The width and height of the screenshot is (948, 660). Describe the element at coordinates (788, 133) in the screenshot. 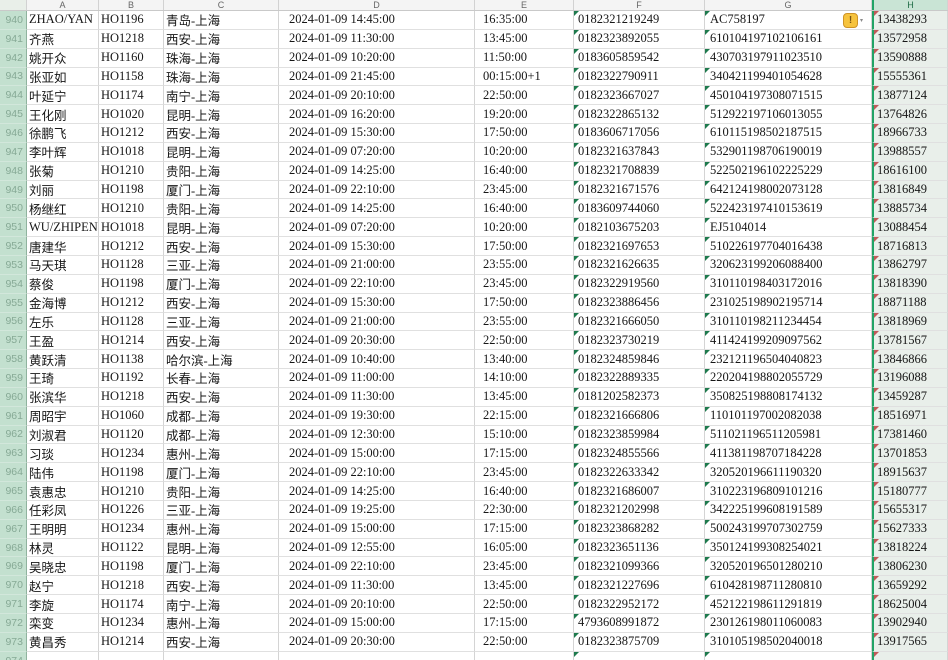

I see `cell-id-number: 610115198502187515 ! ▾` at that location.